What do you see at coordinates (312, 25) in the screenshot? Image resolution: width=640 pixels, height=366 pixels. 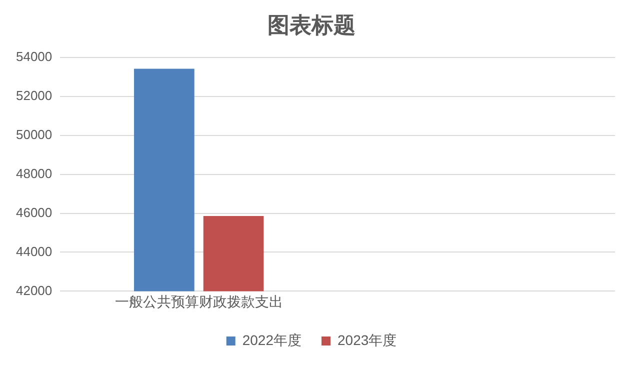 I see `chart-title: 图表标题` at bounding box center [312, 25].